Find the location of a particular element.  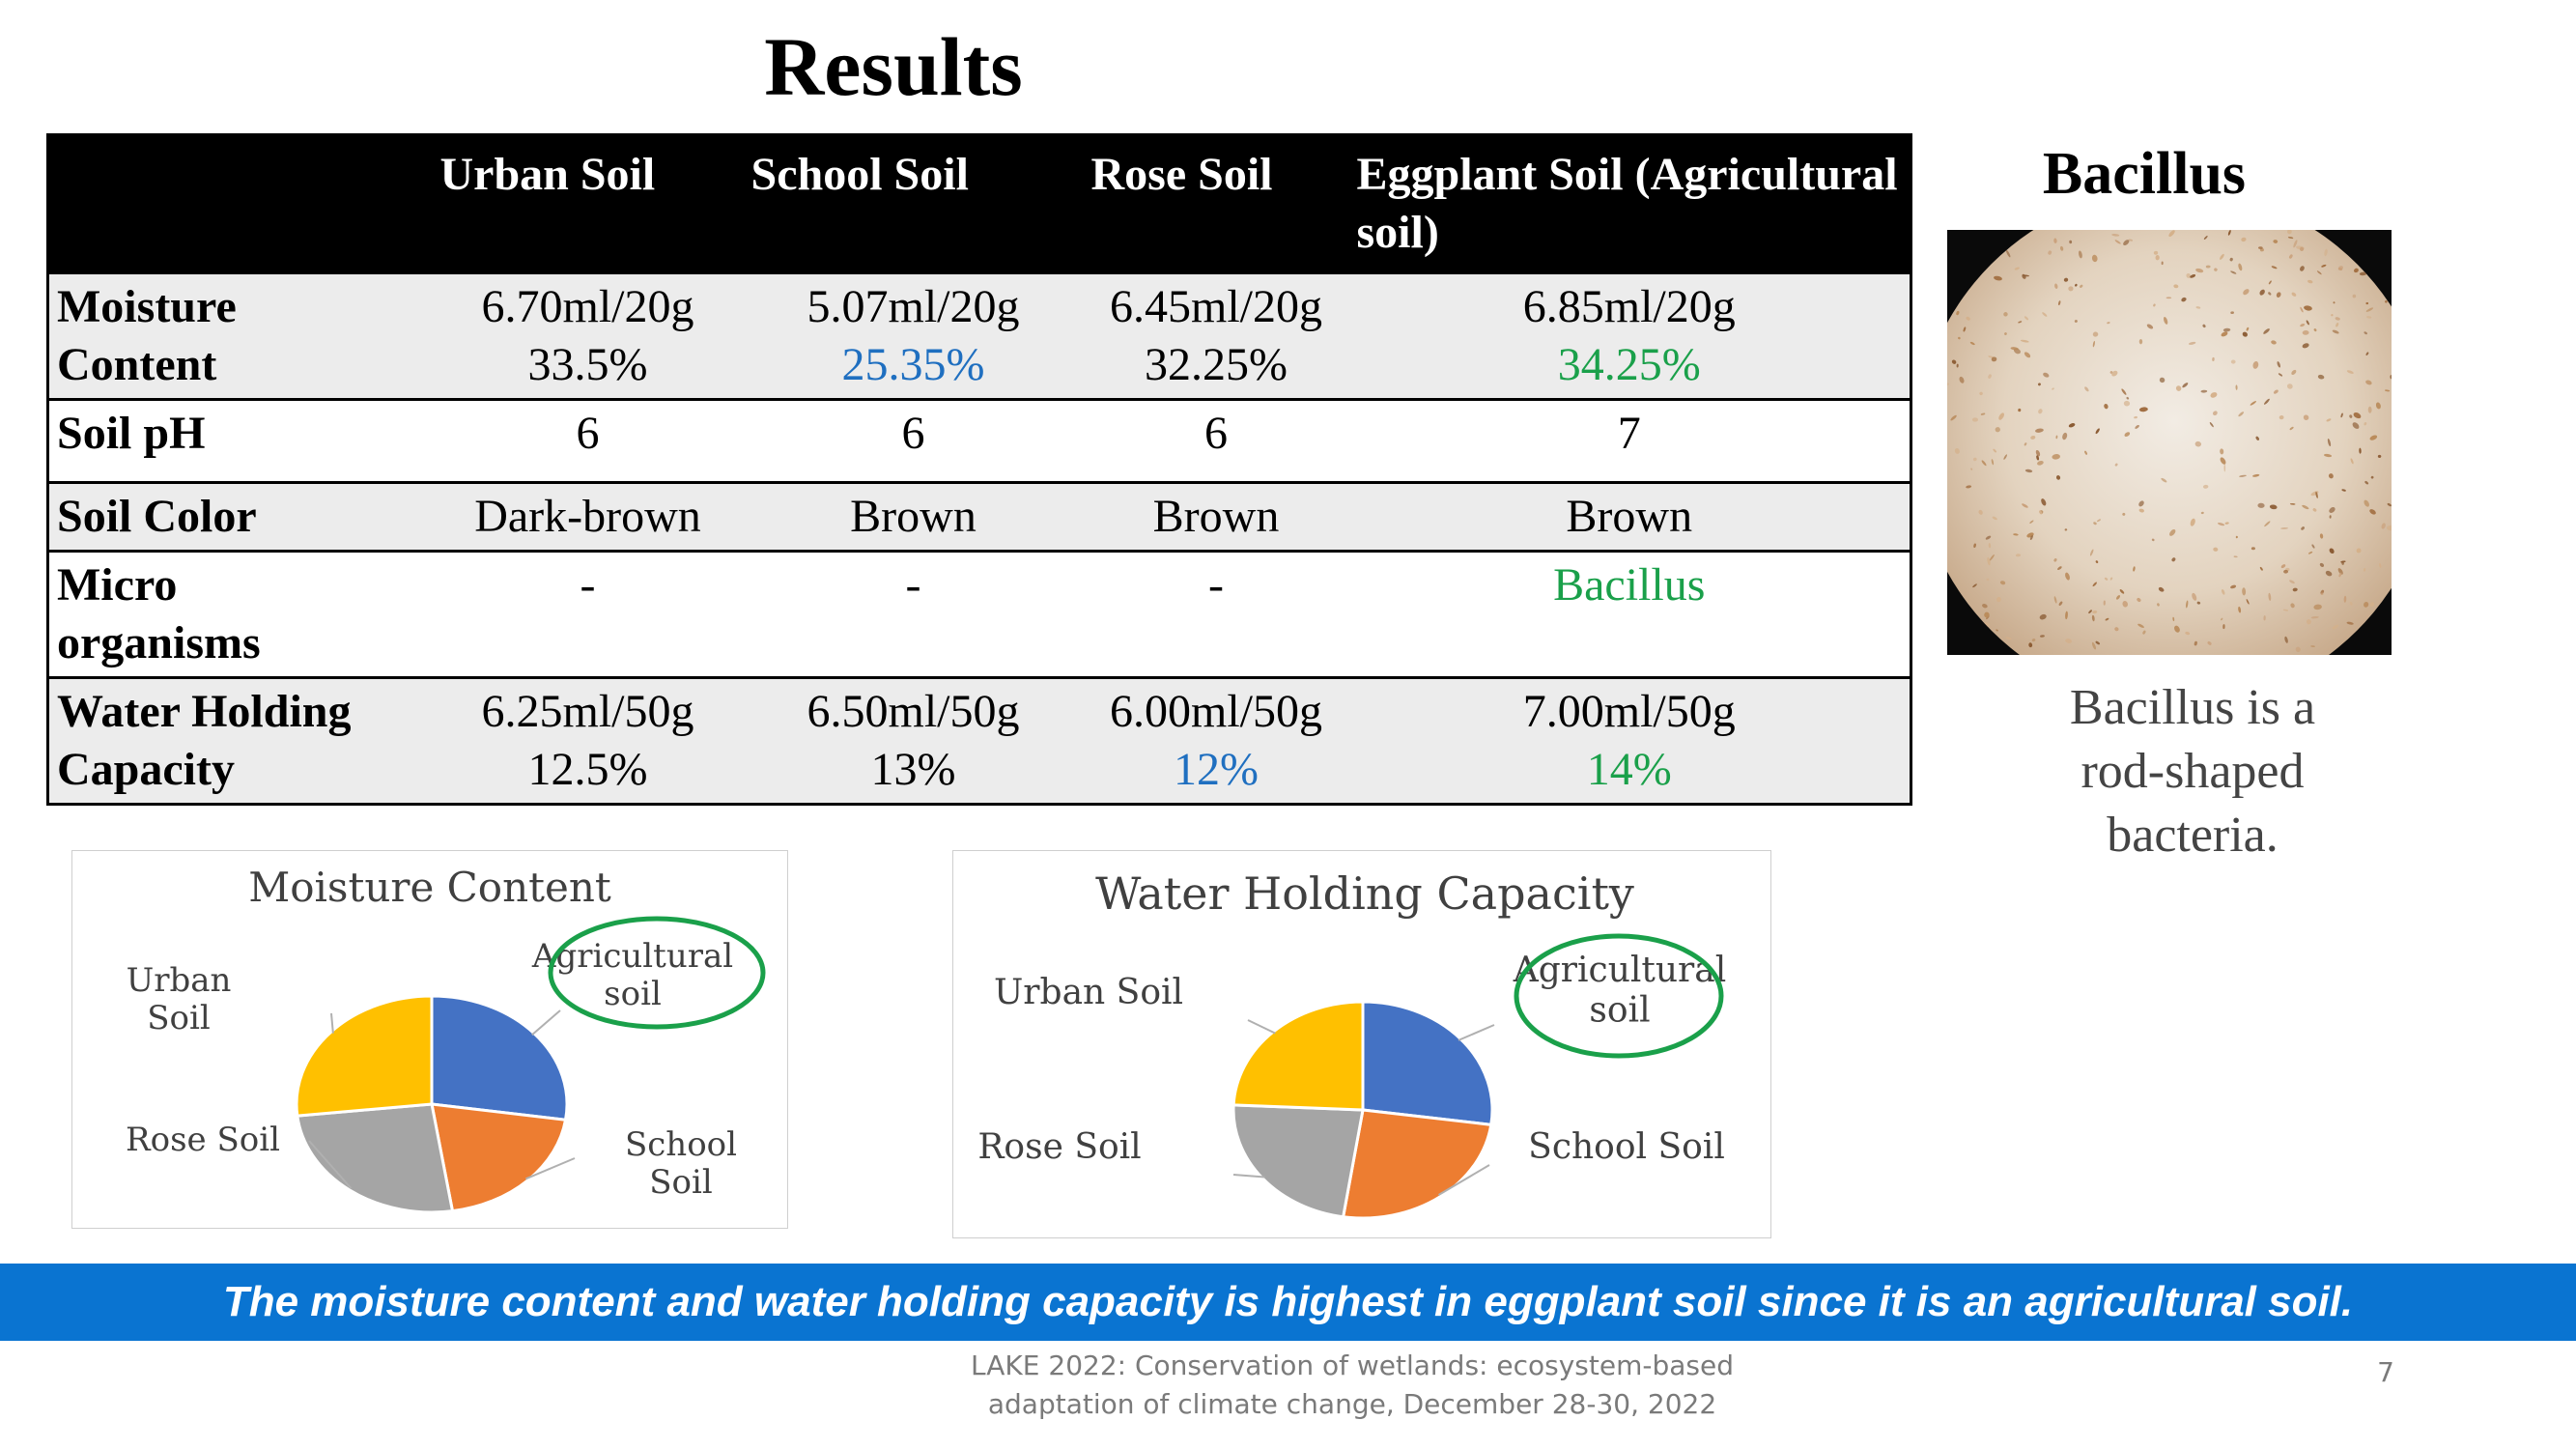

header-school-soil: School Soil is located at coordinates (913, 203).